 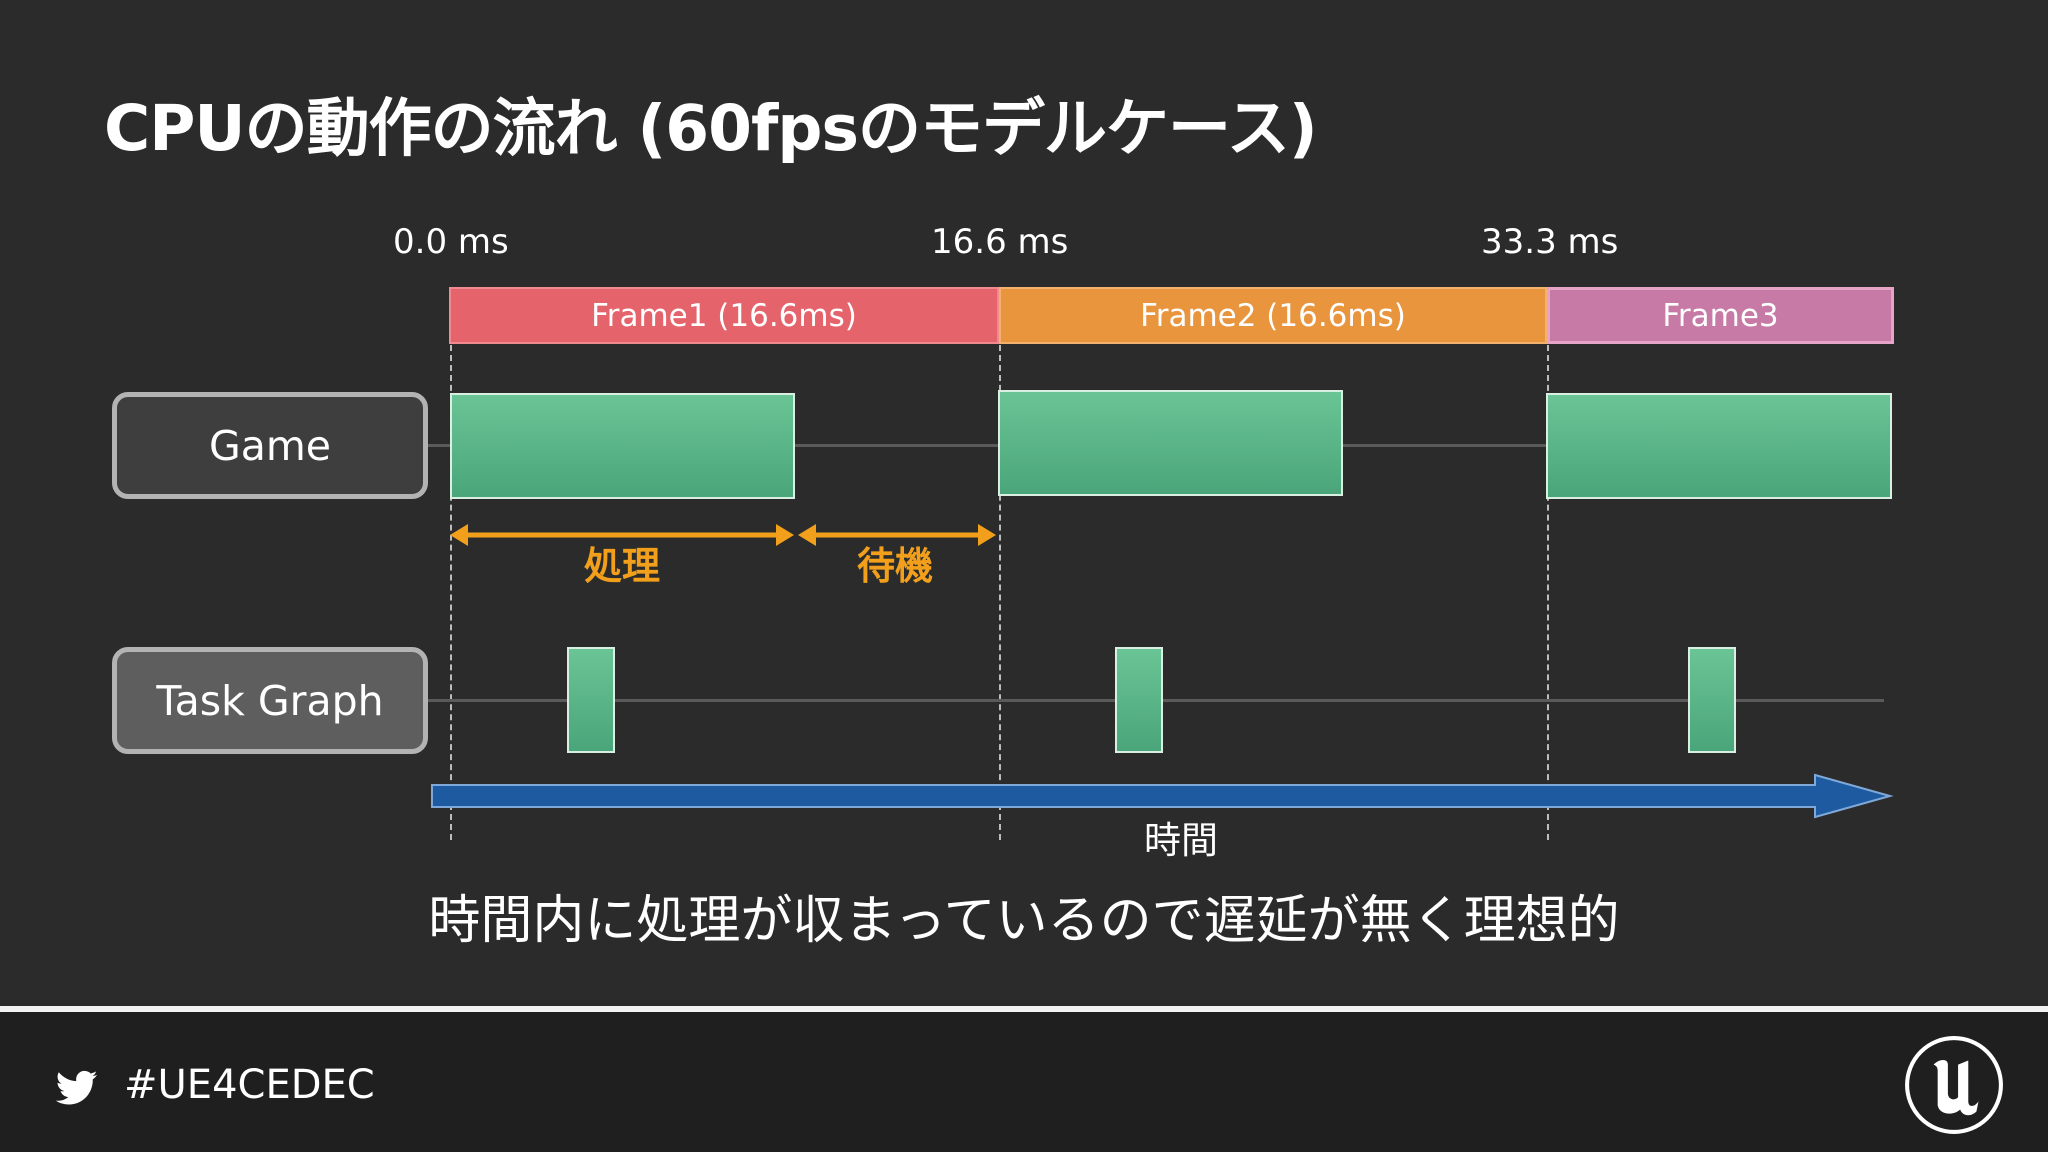 What do you see at coordinates (451, 242) in the screenshot?
I see `time-marker-0ms: 0.0 ms` at bounding box center [451, 242].